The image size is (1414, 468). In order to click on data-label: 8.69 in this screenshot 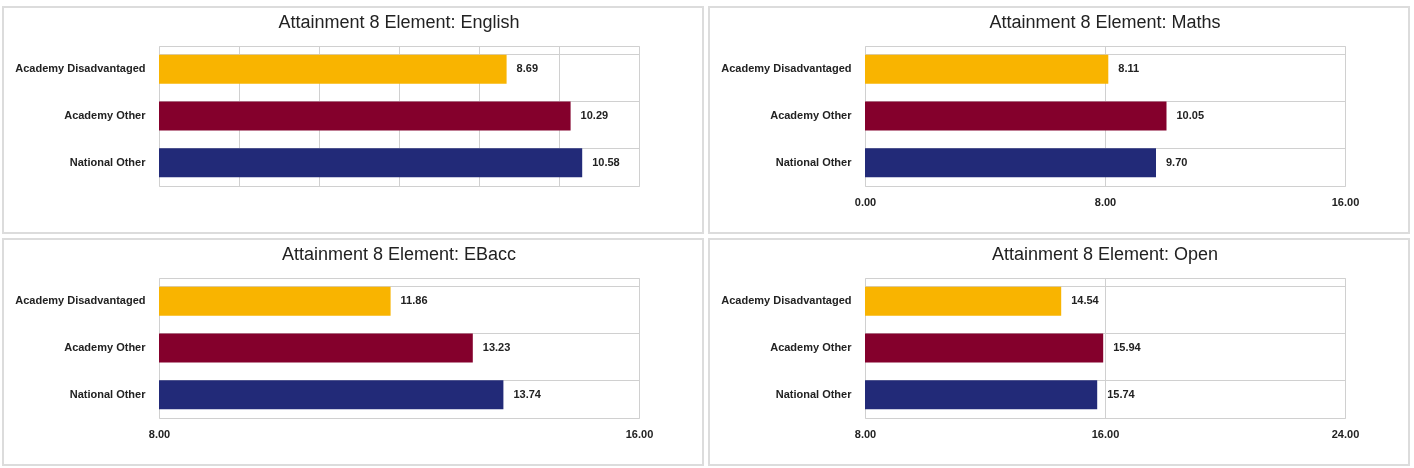, I will do `click(527, 68)`.